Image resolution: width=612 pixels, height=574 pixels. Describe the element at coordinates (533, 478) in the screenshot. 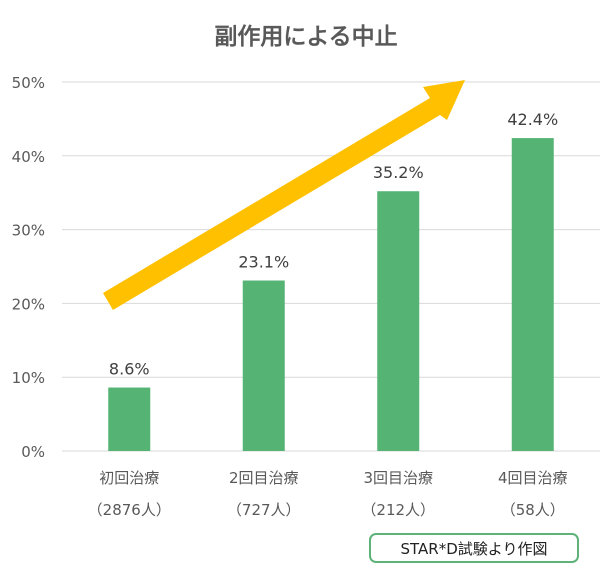

I see `category-label: 4回目治療` at that location.